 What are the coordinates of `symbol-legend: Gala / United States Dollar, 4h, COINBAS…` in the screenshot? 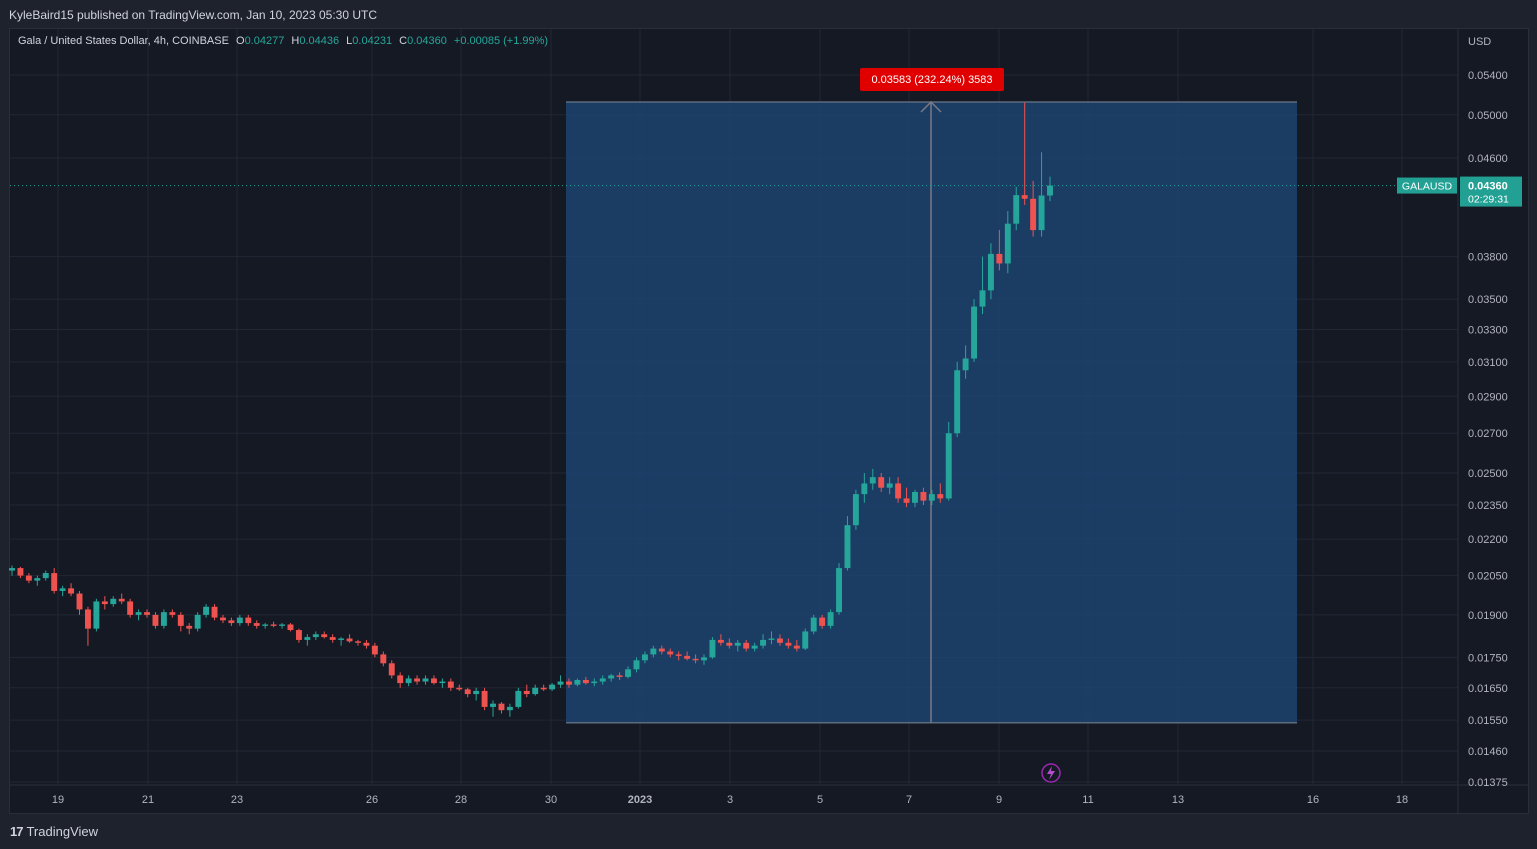 It's located at (283, 41).